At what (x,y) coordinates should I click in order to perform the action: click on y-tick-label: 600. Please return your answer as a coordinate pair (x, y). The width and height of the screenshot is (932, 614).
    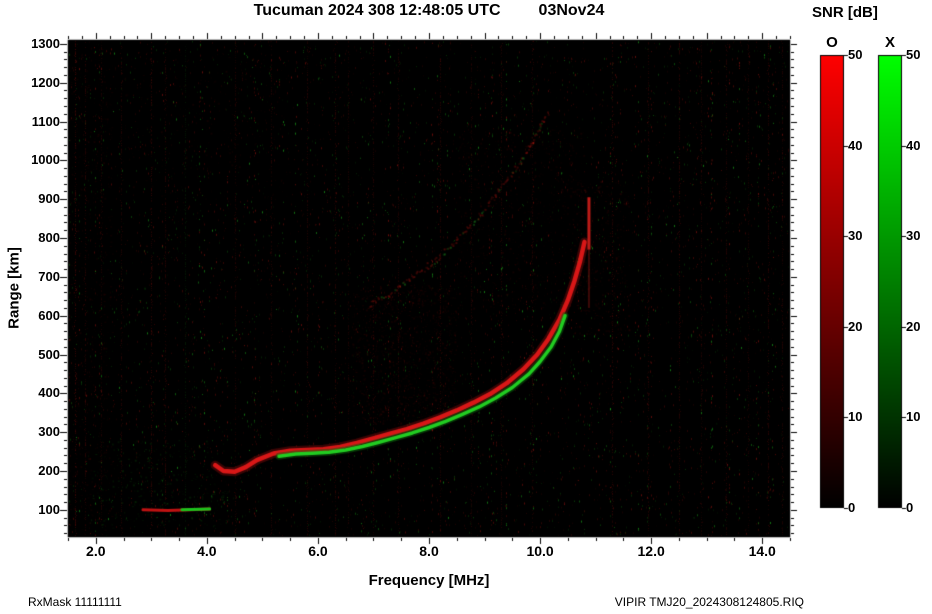
    Looking at the image, I should click on (49, 315).